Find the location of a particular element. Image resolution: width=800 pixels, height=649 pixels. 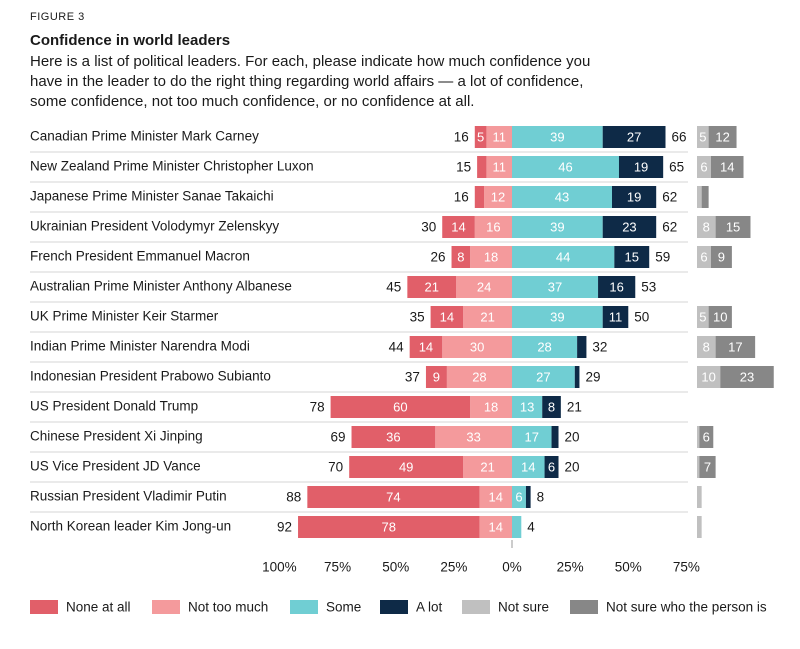

value-label: 12 is located at coordinates (722, 136).